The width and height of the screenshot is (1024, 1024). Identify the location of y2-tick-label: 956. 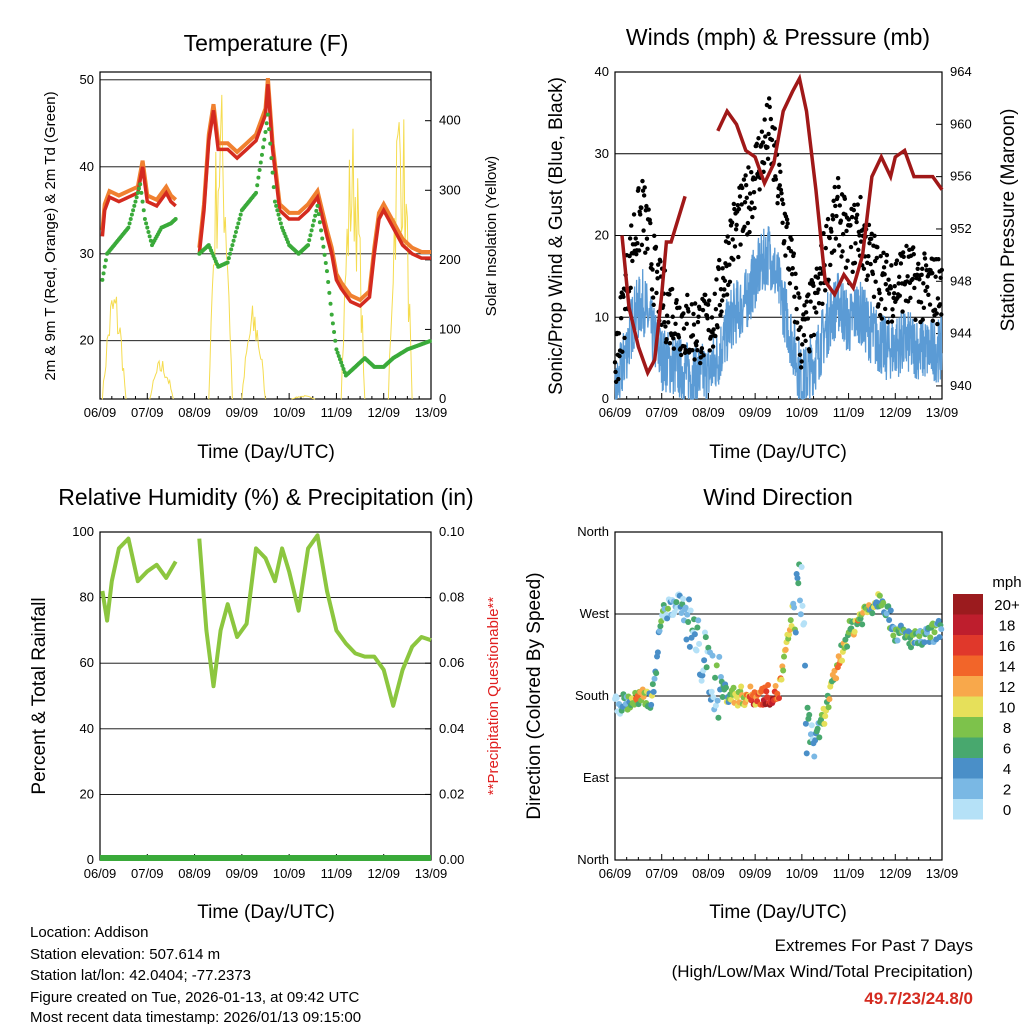
(961, 176).